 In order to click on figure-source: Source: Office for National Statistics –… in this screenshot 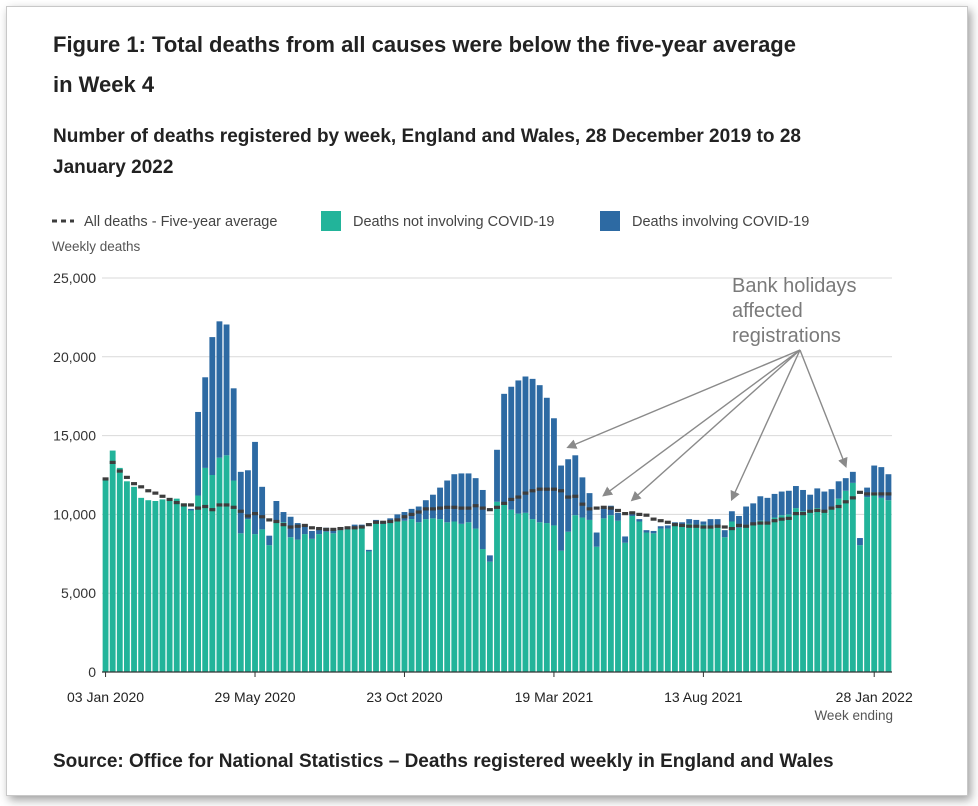, I will do `click(443, 761)`.